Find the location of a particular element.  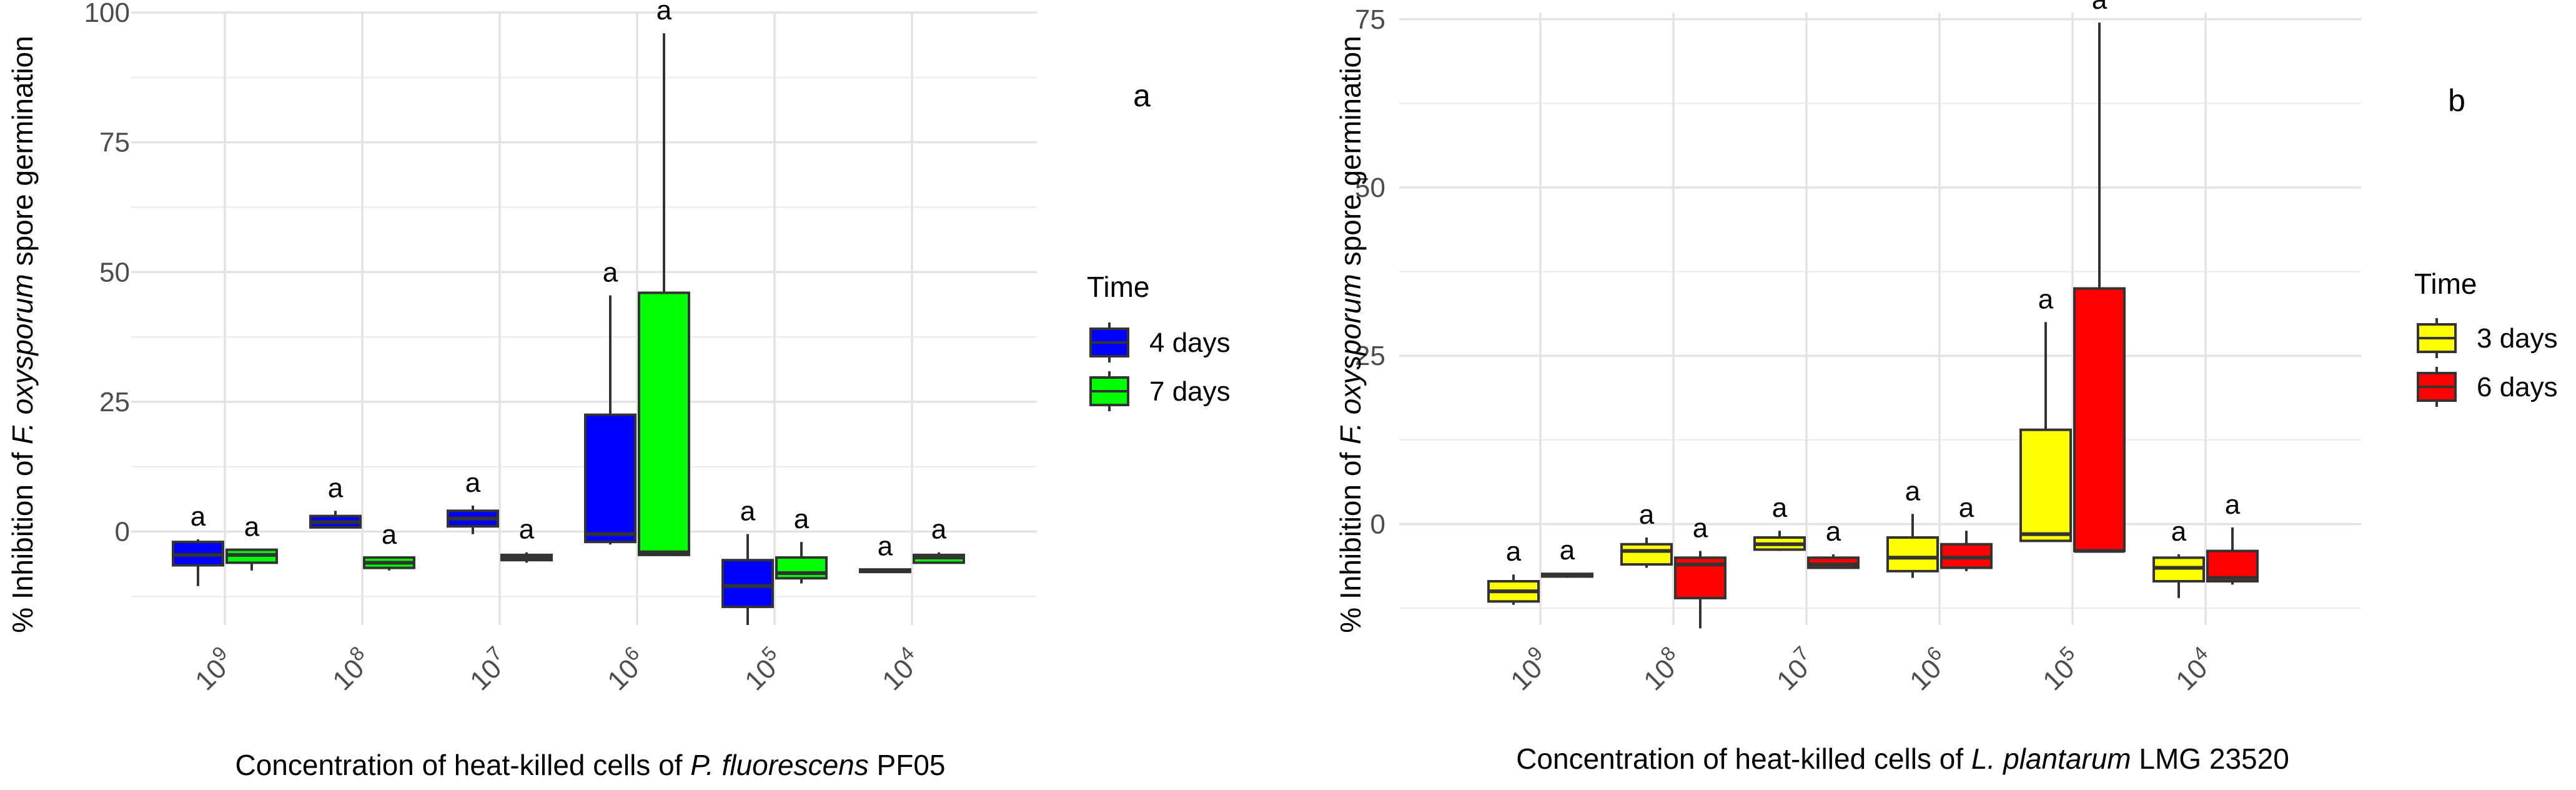

legend-label: 3 days is located at coordinates (2517, 338).